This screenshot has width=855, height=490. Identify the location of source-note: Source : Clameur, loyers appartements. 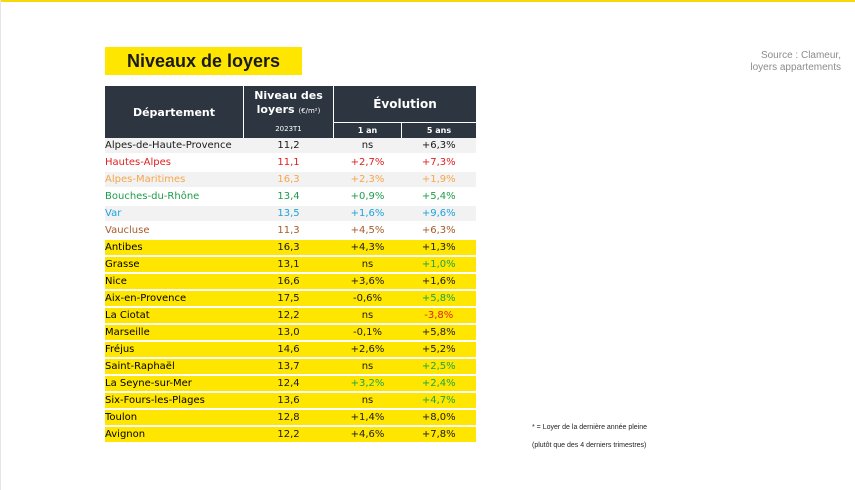
(795, 62).